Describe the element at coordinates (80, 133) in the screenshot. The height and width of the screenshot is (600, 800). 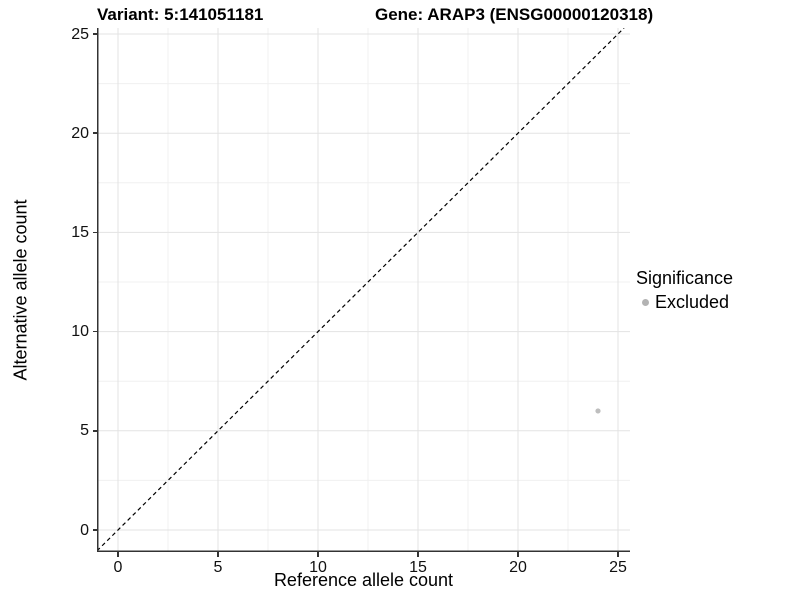
I see `y-tick-label: 20` at that location.